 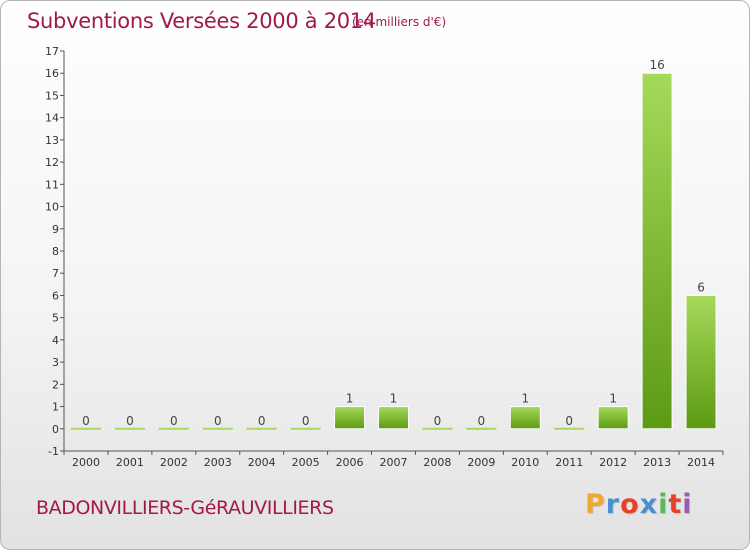 What do you see at coordinates (525, 462) in the screenshot?
I see `x-tick-label: 2010` at bounding box center [525, 462].